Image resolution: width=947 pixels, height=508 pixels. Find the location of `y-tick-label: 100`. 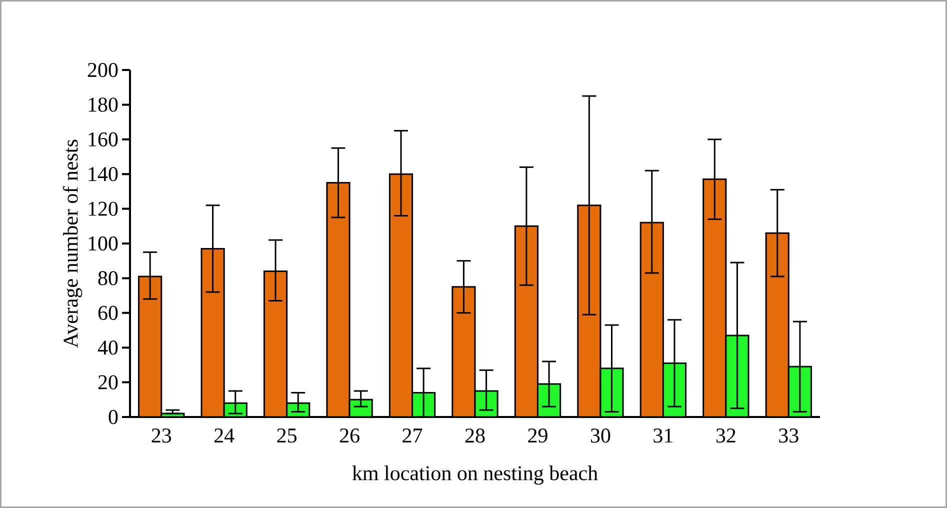

y-tick-label: 100 is located at coordinates (103, 243).